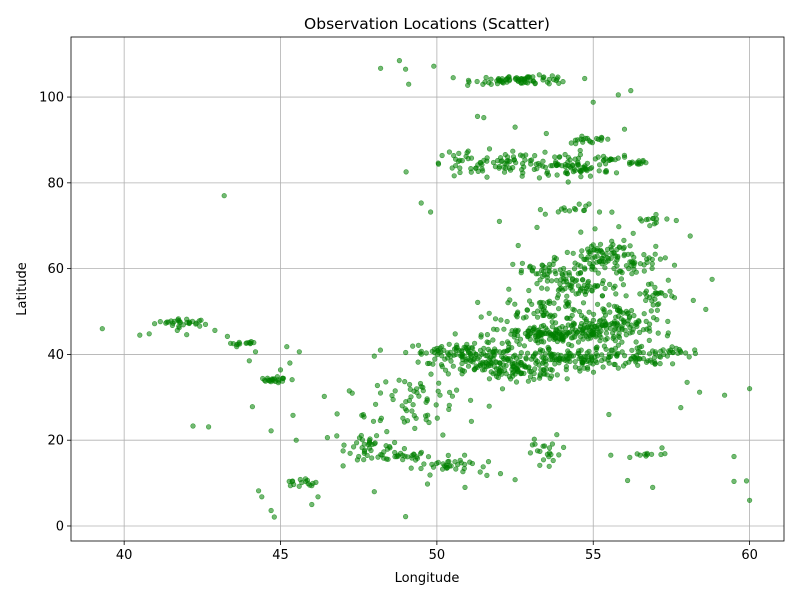 The height and width of the screenshot is (600, 800). What do you see at coordinates (60, 526) in the screenshot?
I see `y-tick-label: 0` at bounding box center [60, 526].